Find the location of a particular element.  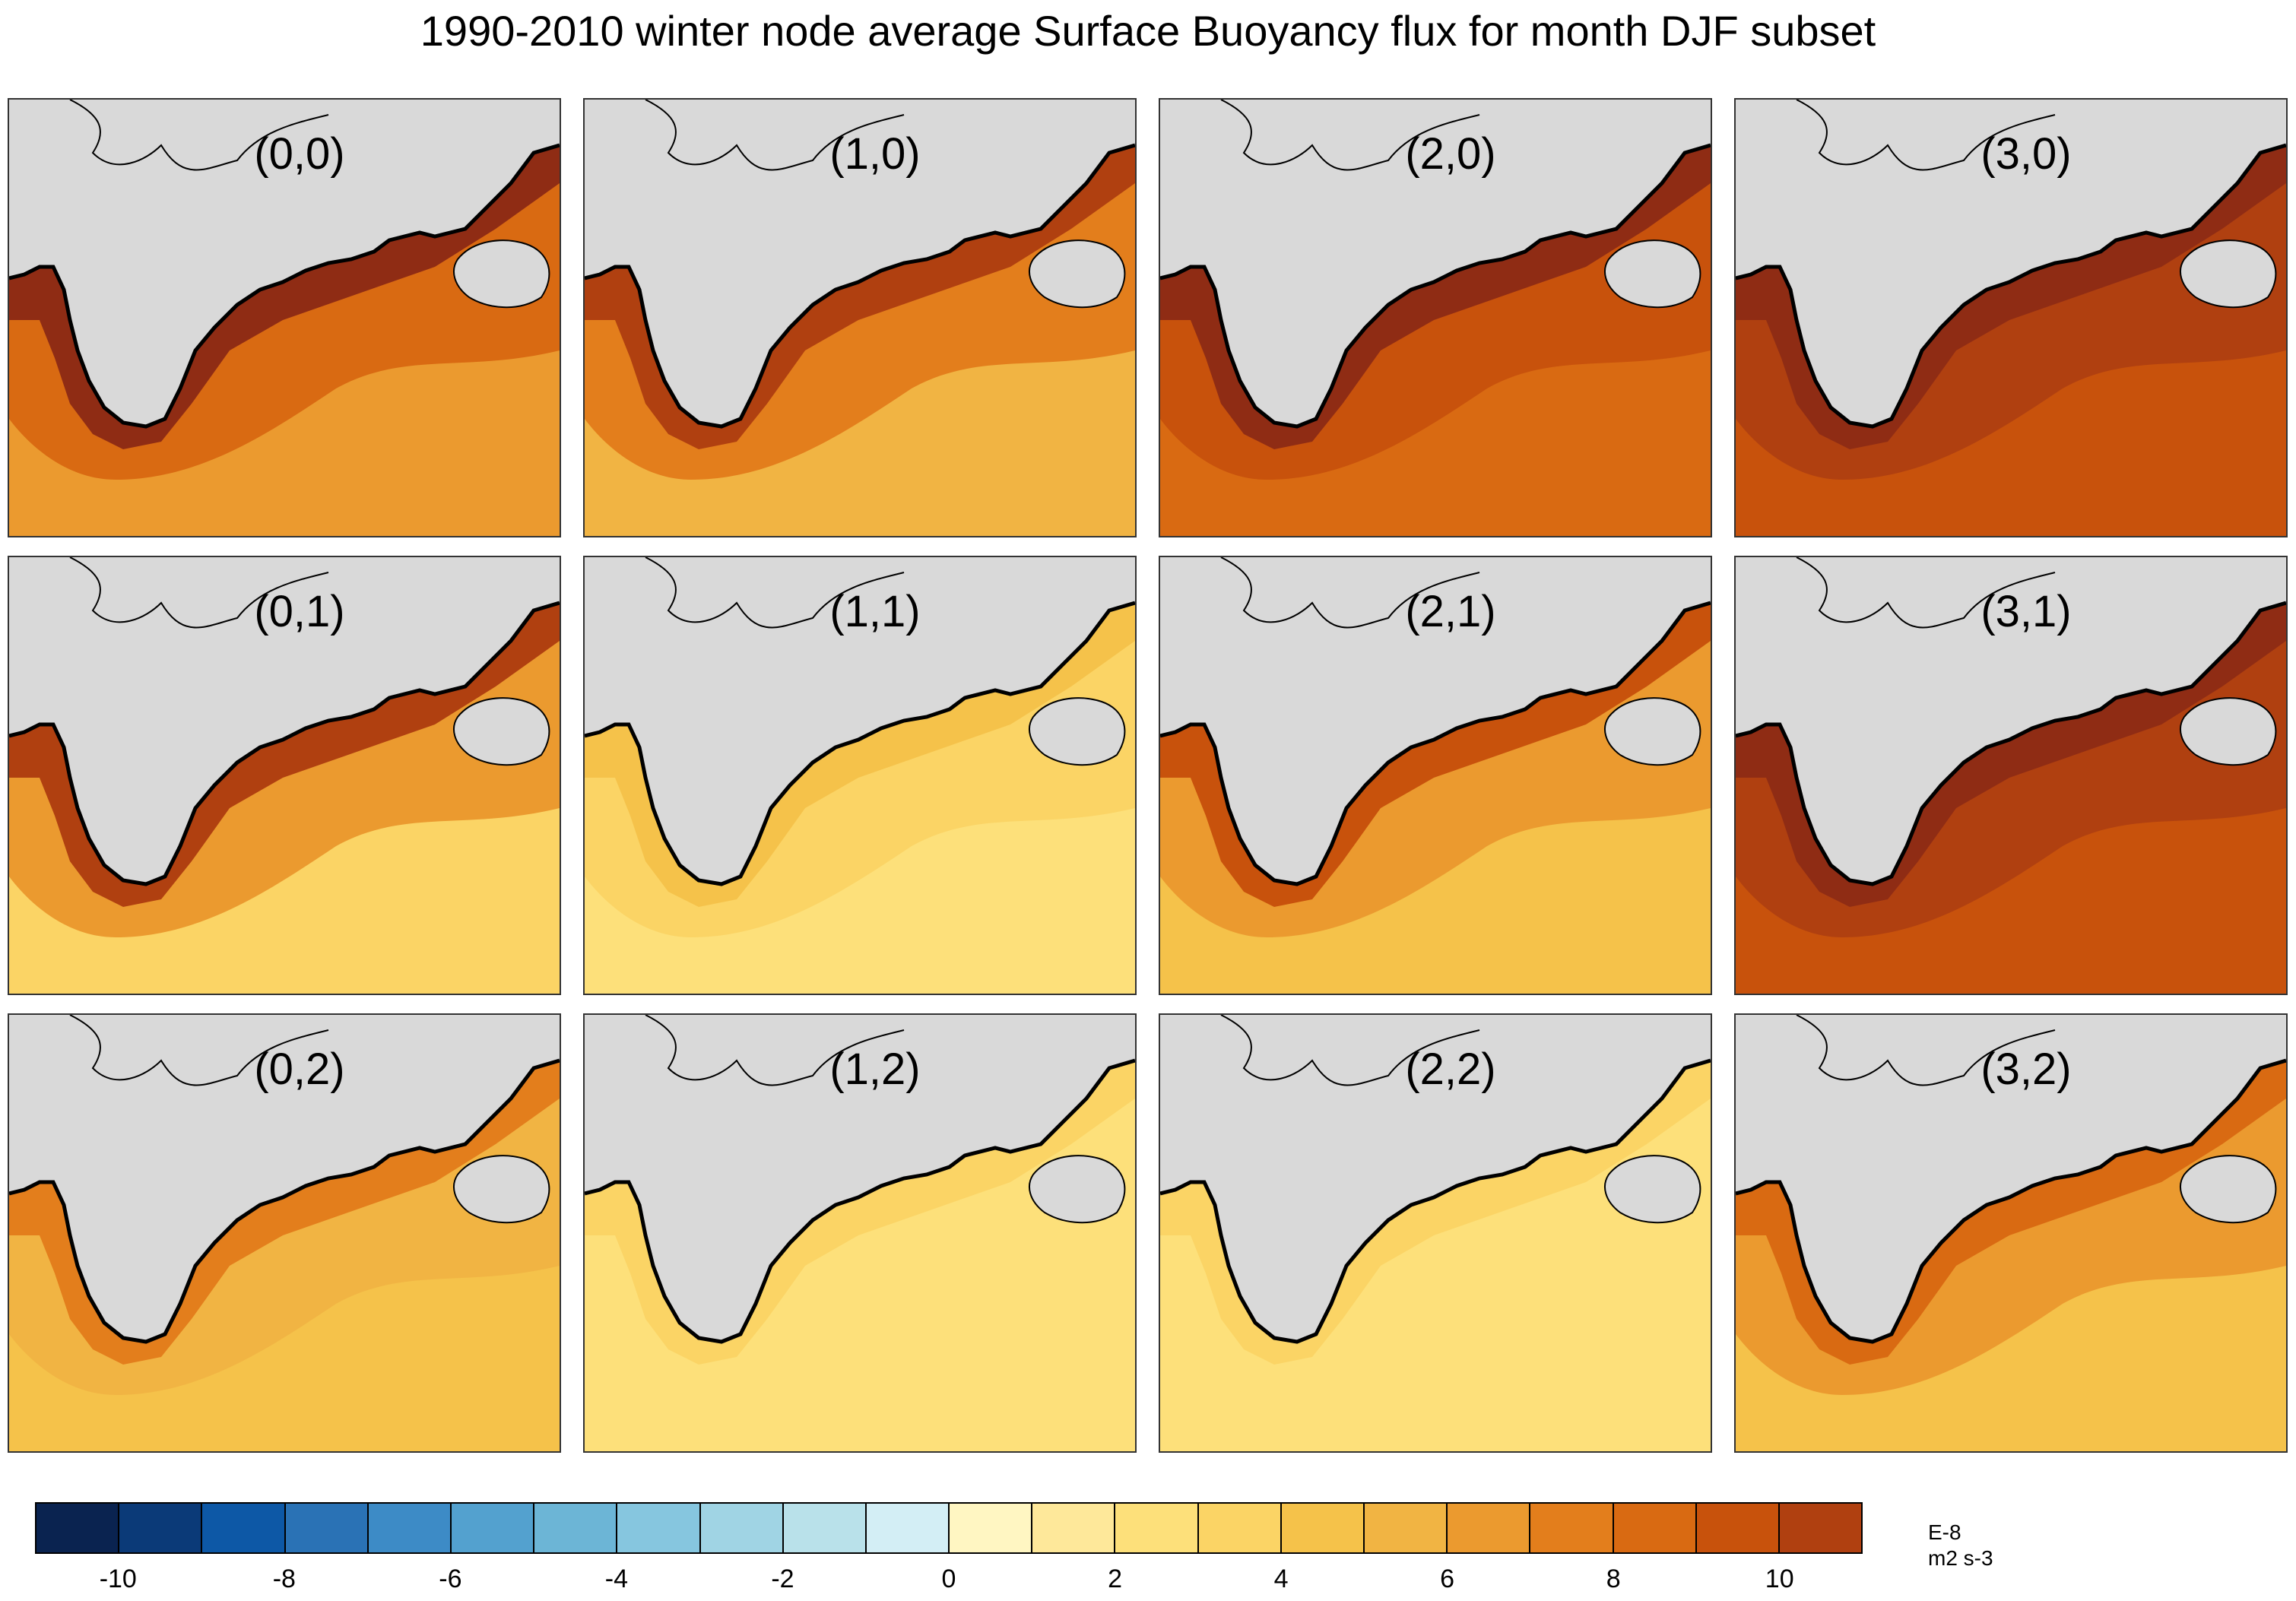

panel-label: (2,1) is located at coordinates (1450, 611).